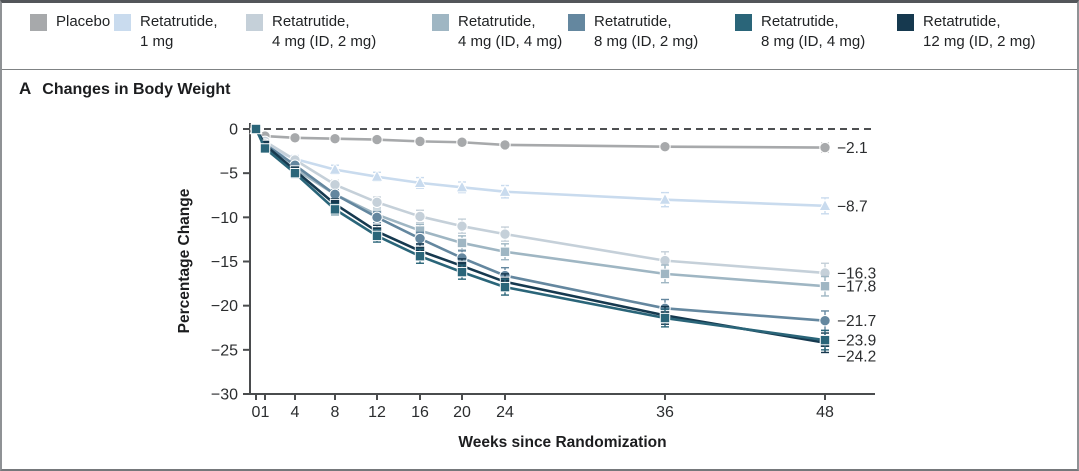 Image resolution: width=1079 pixels, height=471 pixels. I want to click on x-tick-label: 1, so click(265, 412).